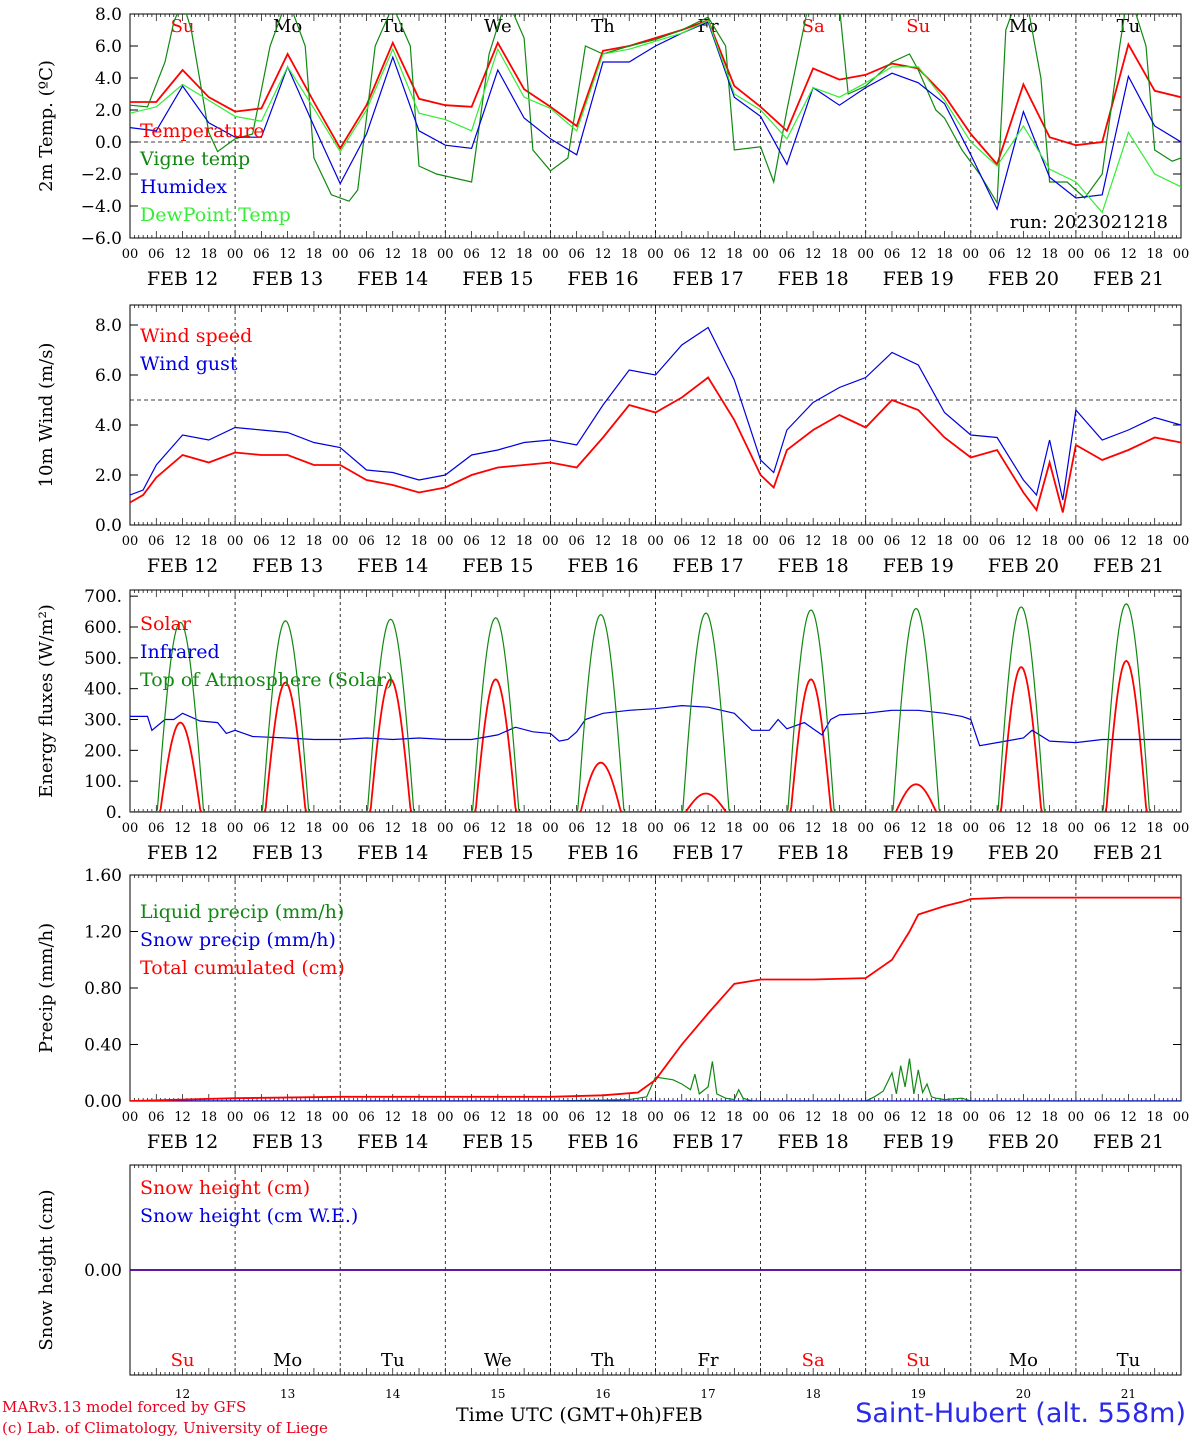 This screenshot has width=1194, height=1440. I want to click on weekday-label: Mo, so click(287, 1360).